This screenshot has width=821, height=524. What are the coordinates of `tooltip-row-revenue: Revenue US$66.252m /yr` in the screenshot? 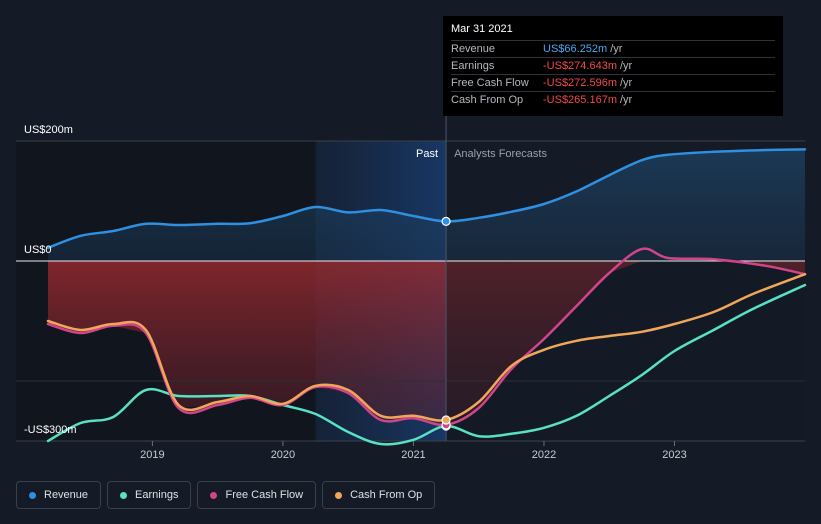 It's located at (613, 48).